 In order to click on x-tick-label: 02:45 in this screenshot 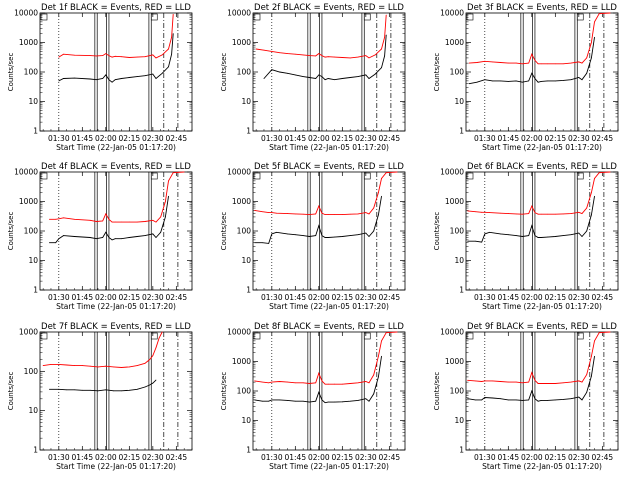, I will do `click(177, 457)`.